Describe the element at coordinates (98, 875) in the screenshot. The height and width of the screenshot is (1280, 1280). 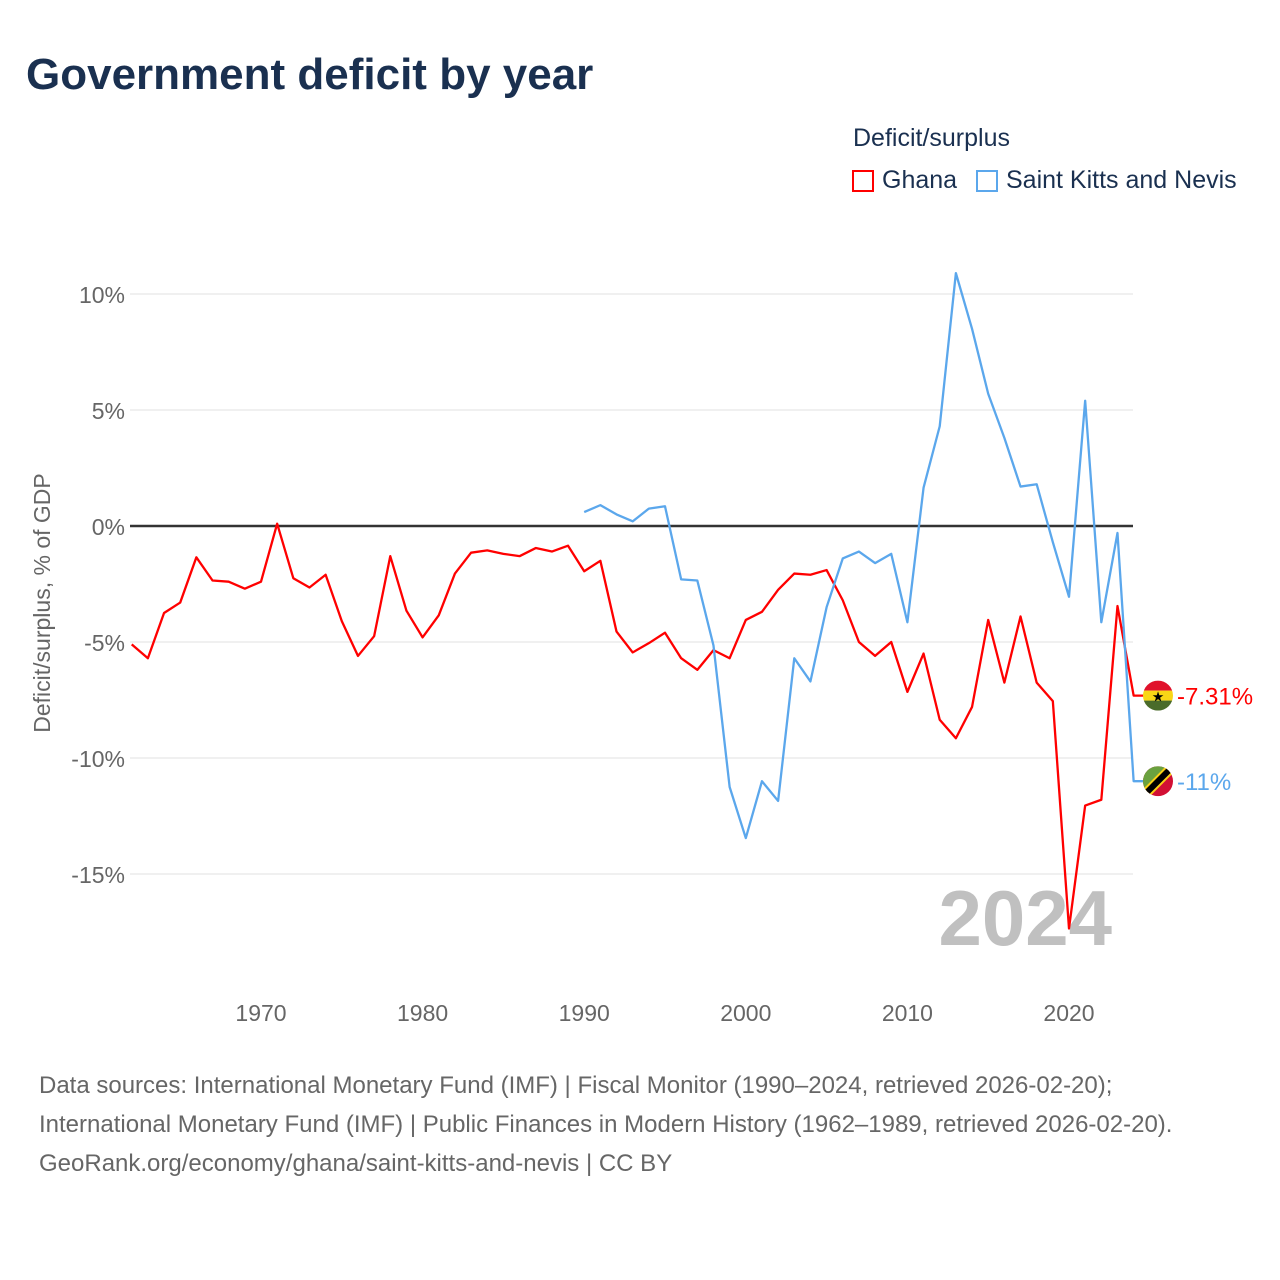
I see `y-tick-label: -15%` at that location.